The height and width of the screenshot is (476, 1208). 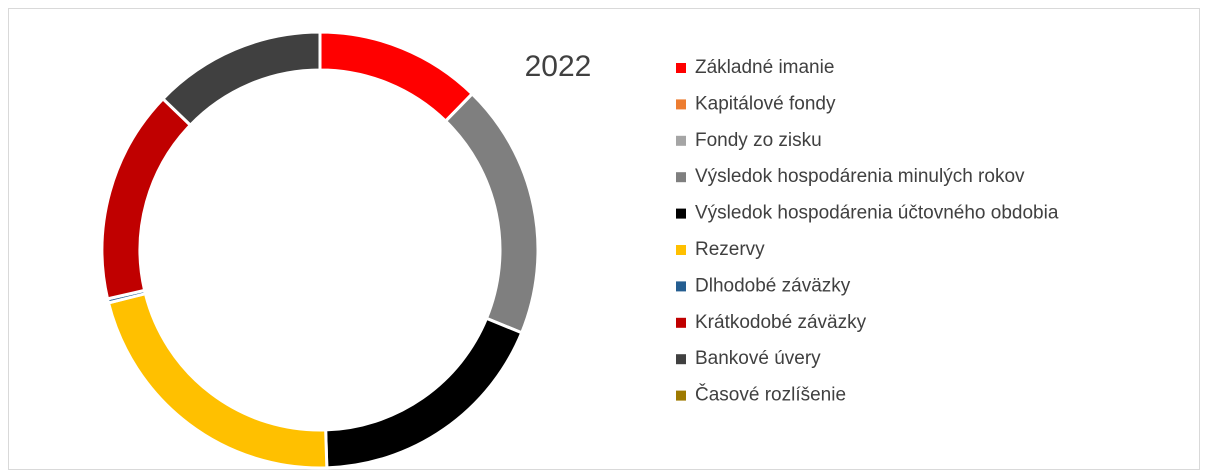 I want to click on legend-label: Fondy zo zisku, so click(x=758, y=140).